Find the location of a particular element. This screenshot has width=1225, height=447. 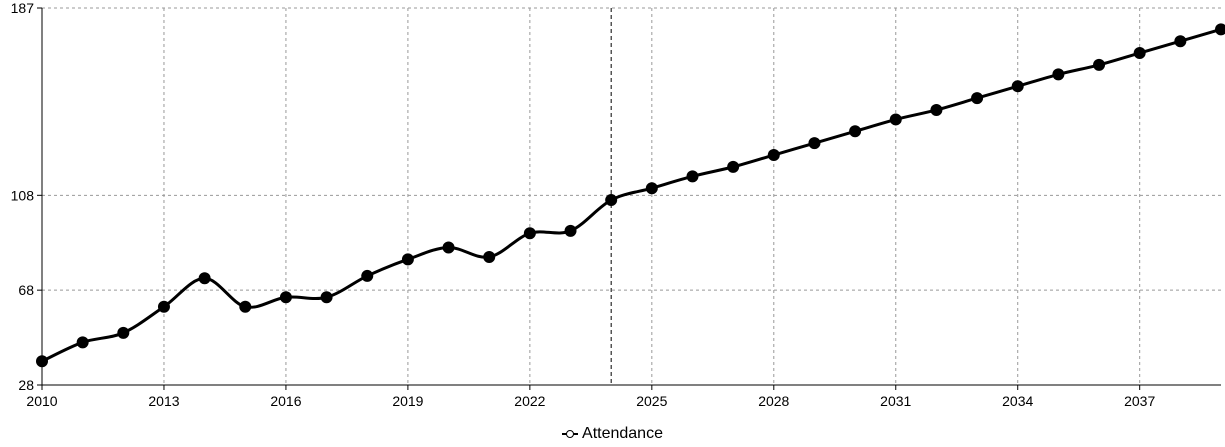

line-marker-icon is located at coordinates (570, 434).